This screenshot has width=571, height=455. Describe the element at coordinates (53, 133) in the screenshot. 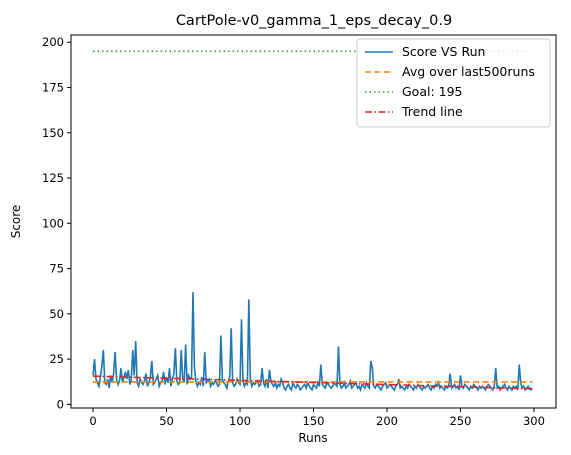

I see `y-tick-label: 150` at that location.